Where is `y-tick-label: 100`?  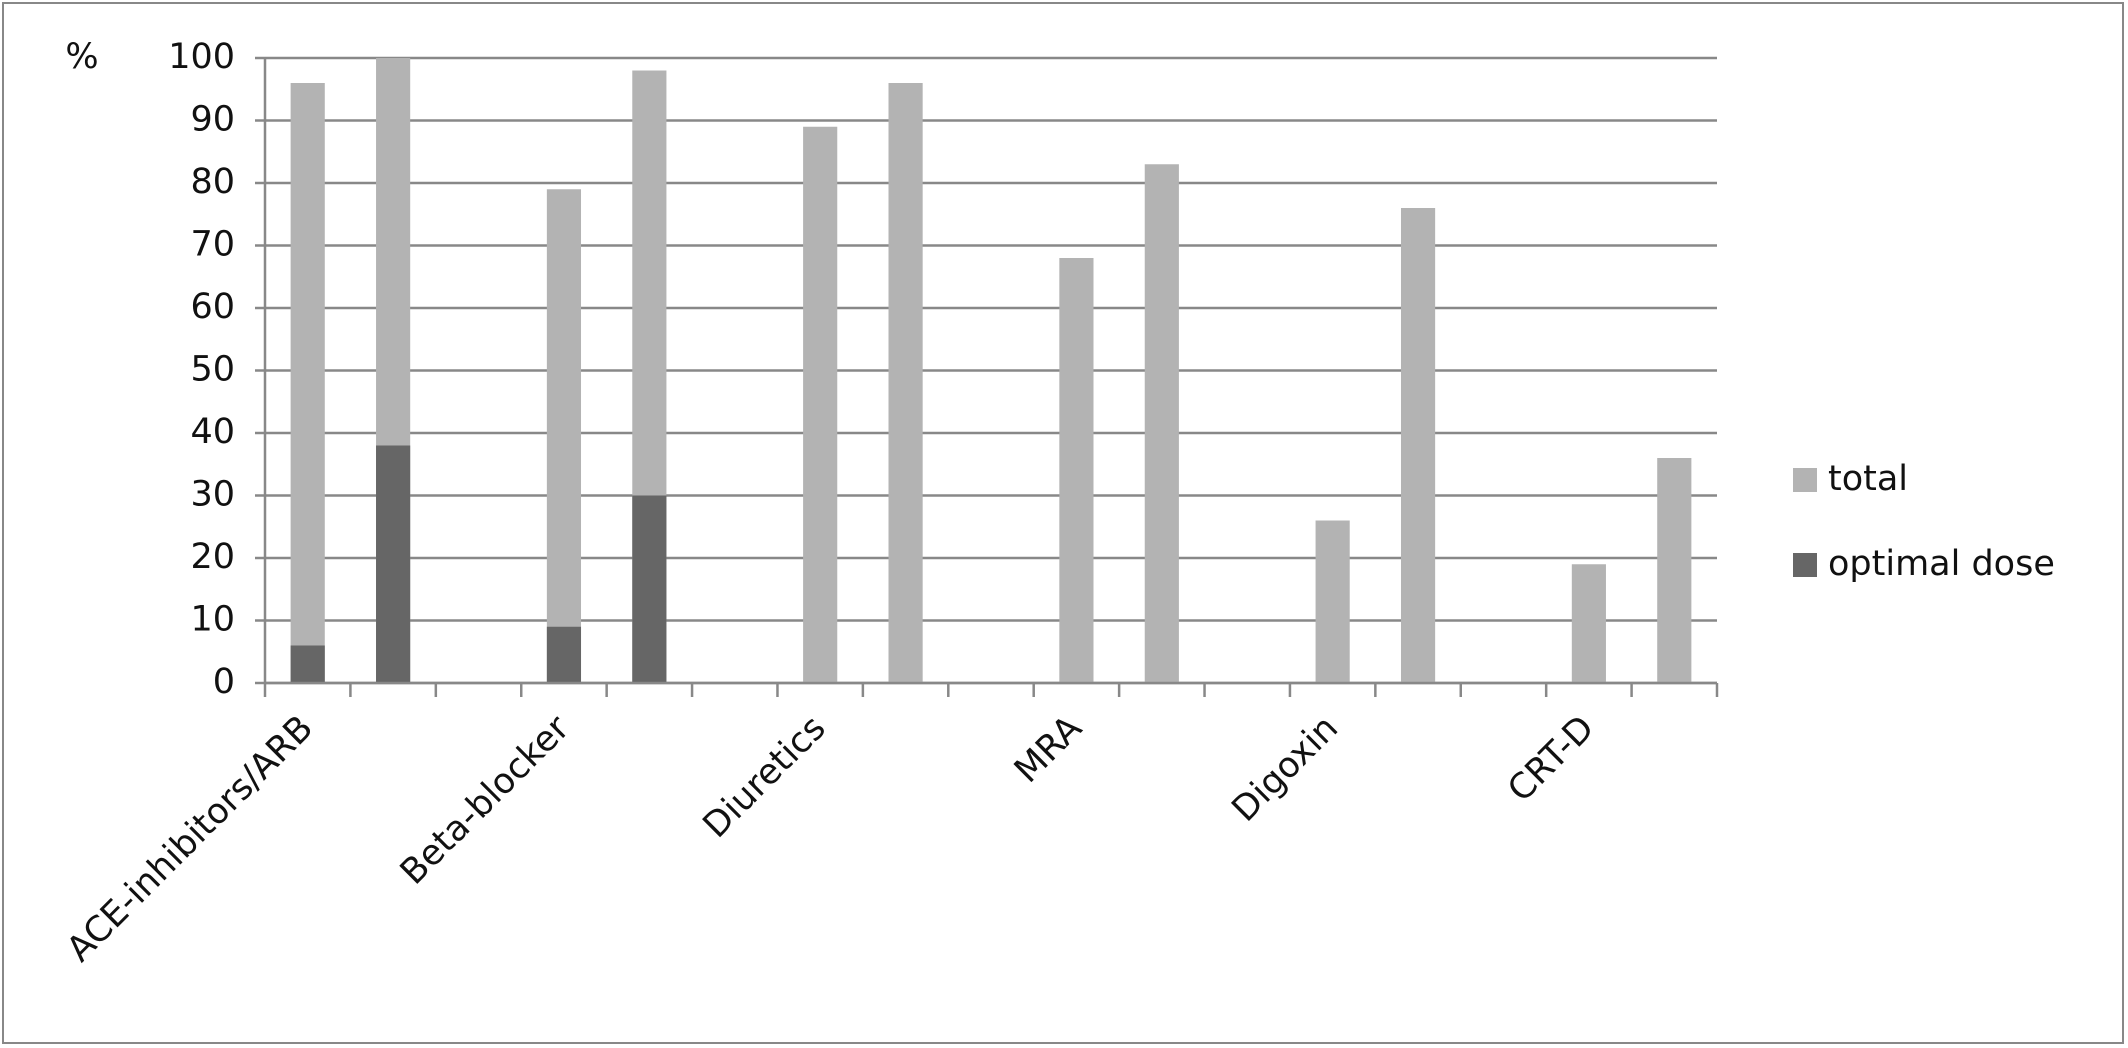
y-tick-label: 100 is located at coordinates (201, 57).